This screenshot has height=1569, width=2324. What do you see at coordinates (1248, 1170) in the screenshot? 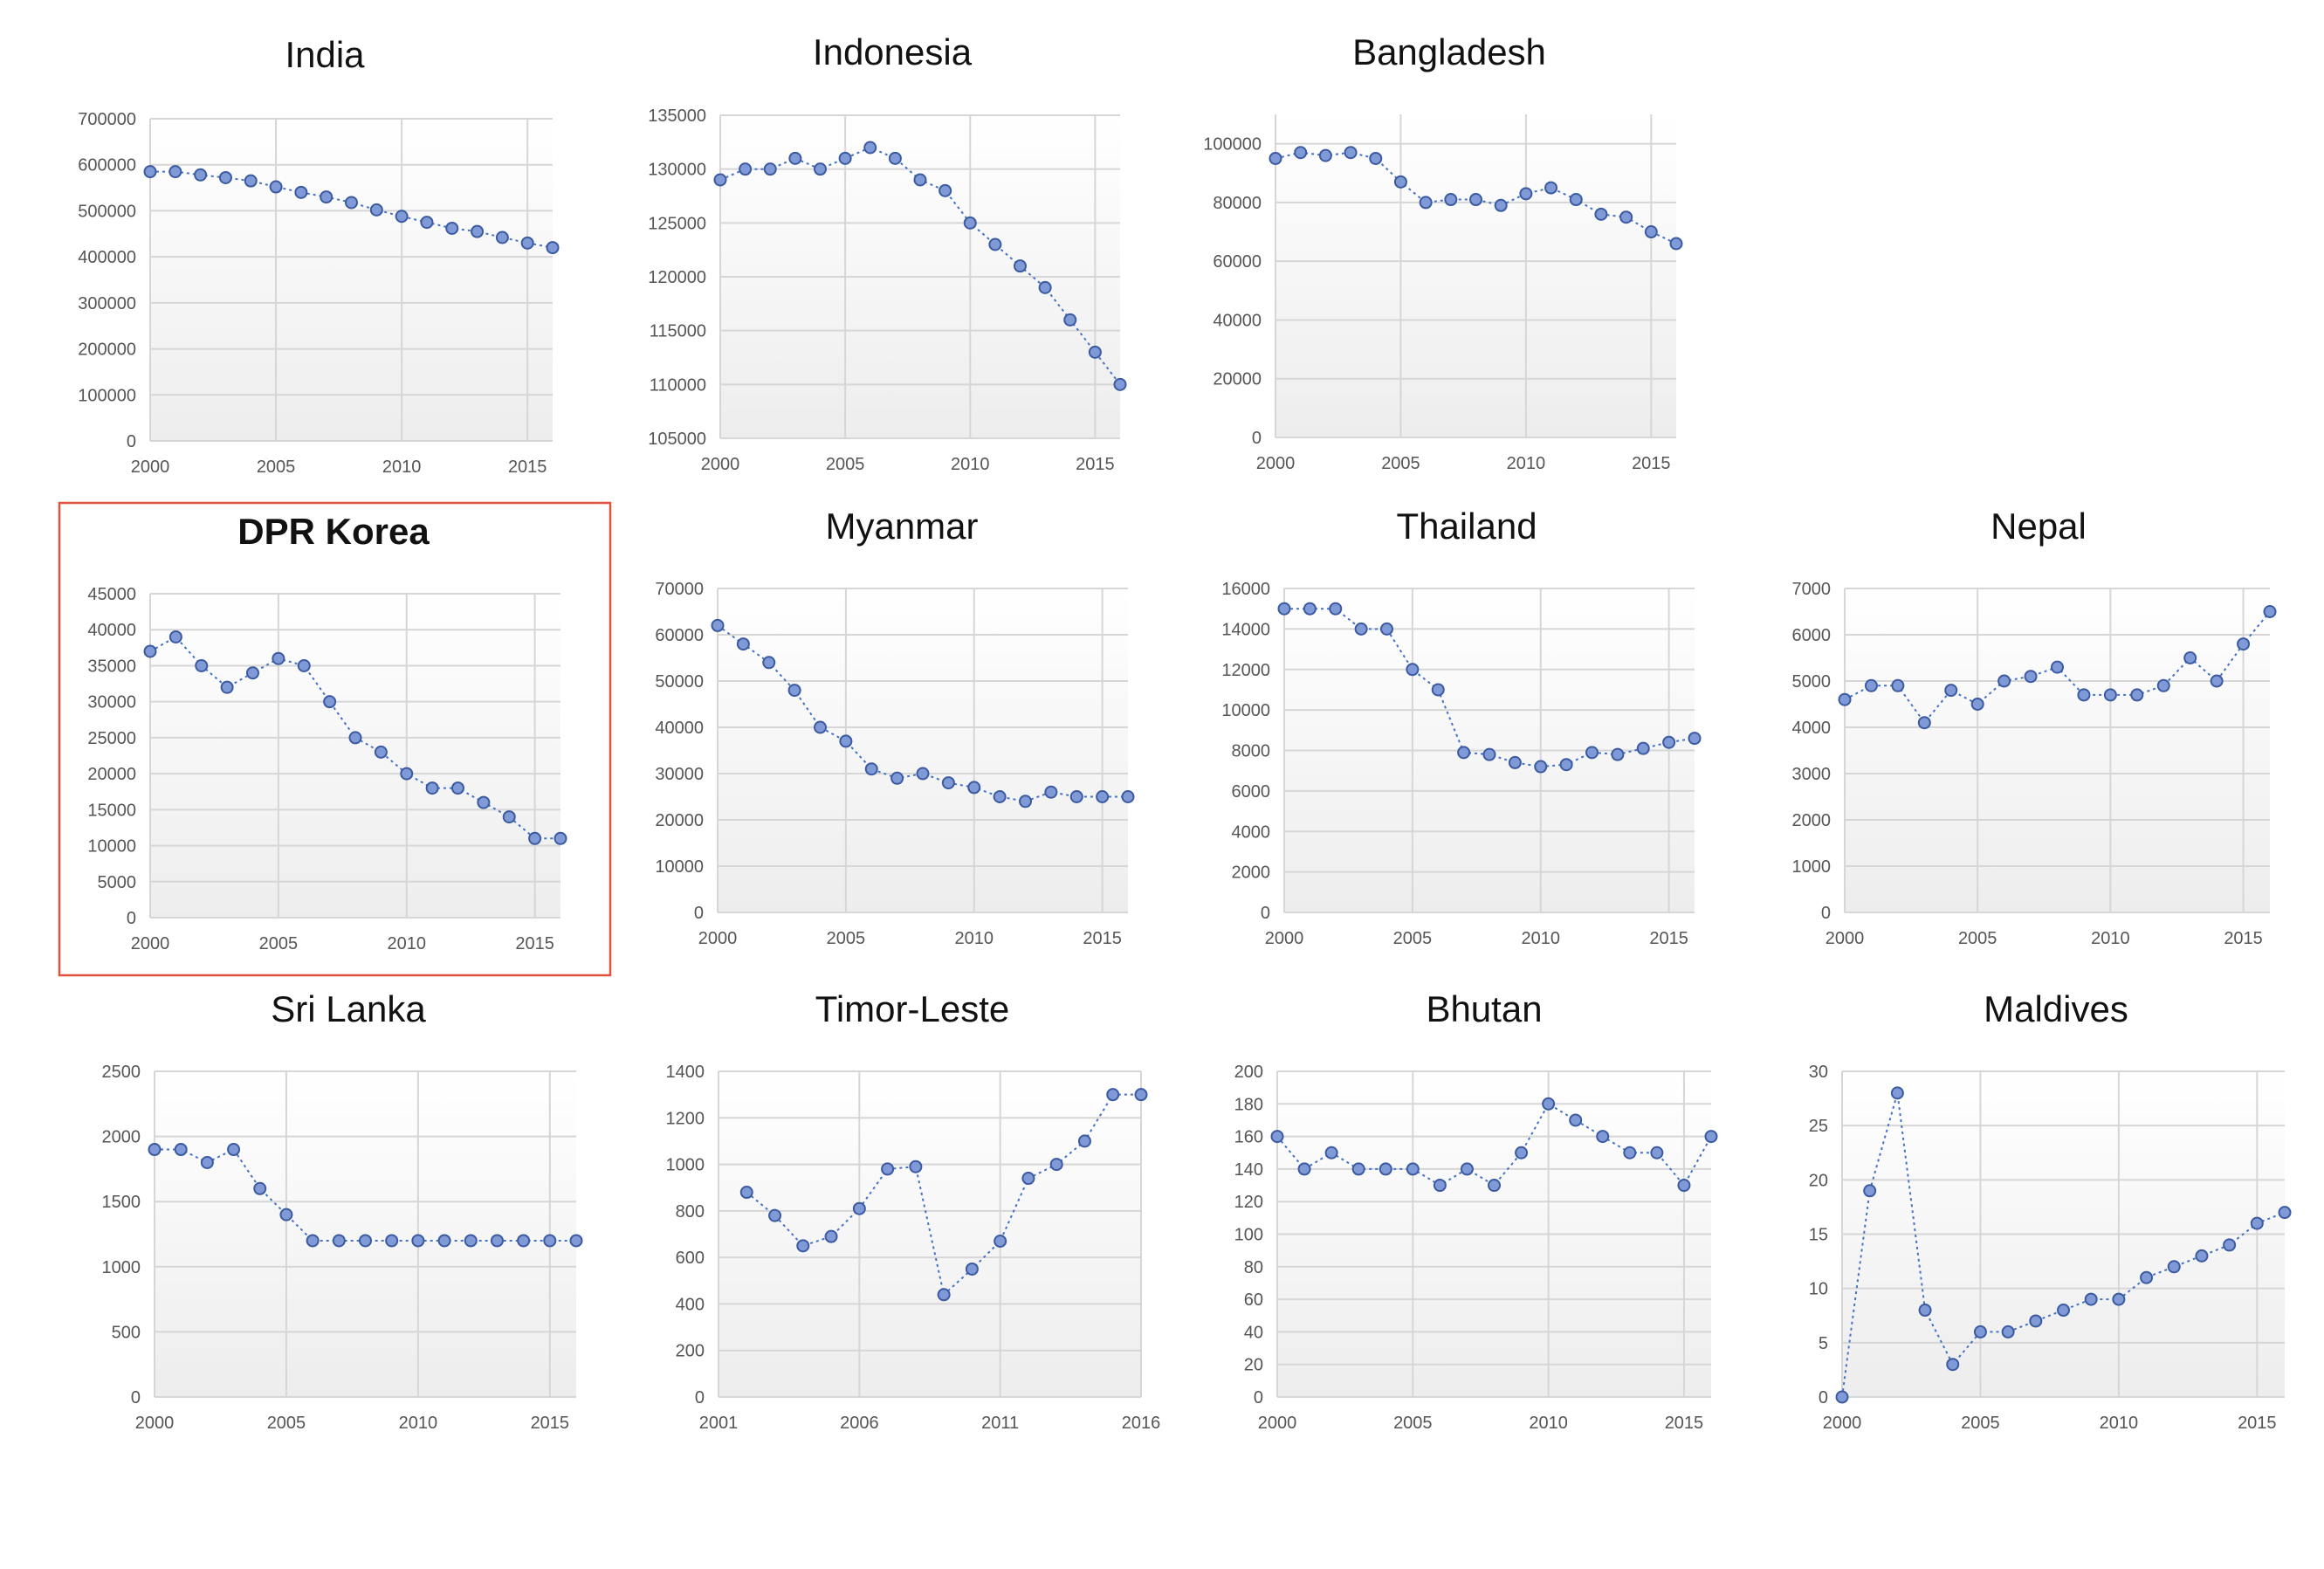
I see `y-tick-label: 140` at bounding box center [1248, 1170].